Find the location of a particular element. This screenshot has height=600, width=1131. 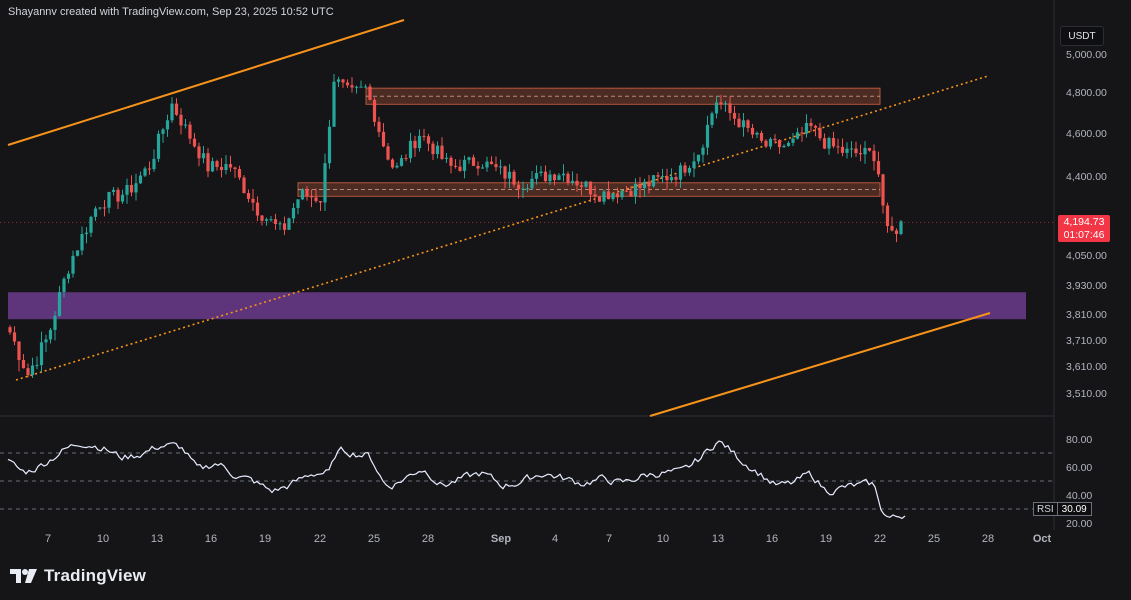

candle-countdown: 01:07:46 is located at coordinates (1084, 234).